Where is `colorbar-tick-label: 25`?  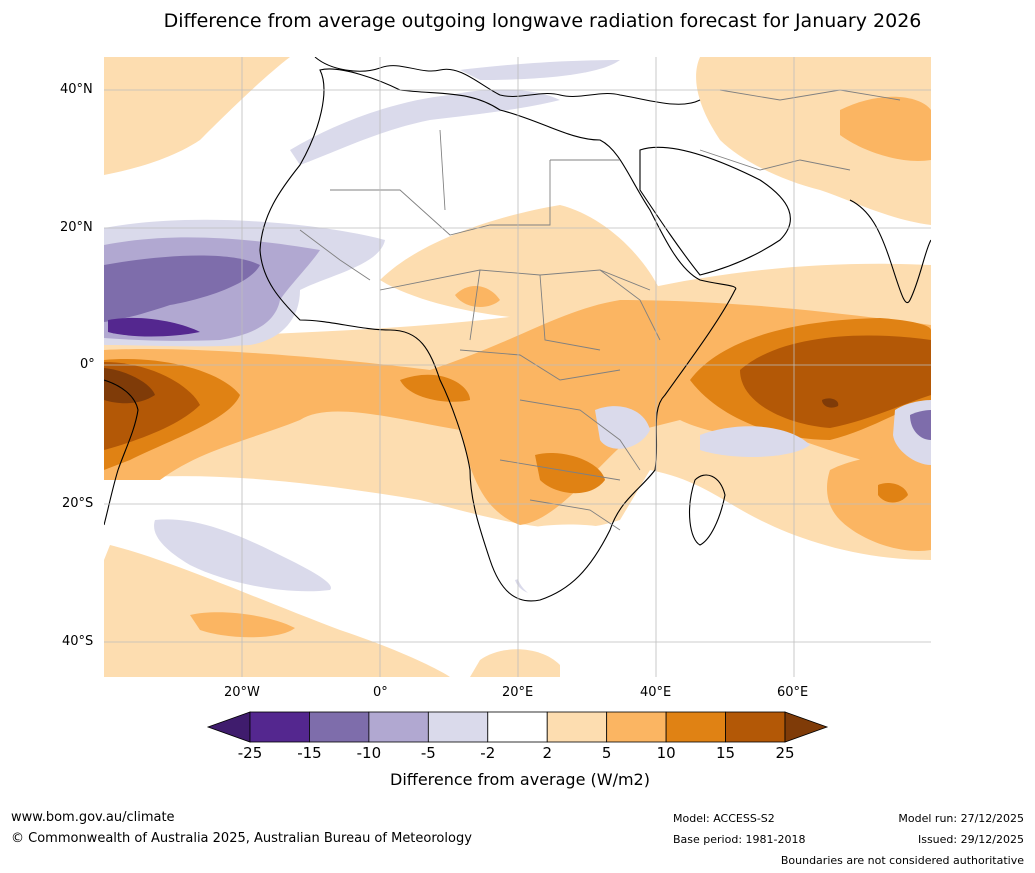 colorbar-tick-label: 25 is located at coordinates (785, 753).